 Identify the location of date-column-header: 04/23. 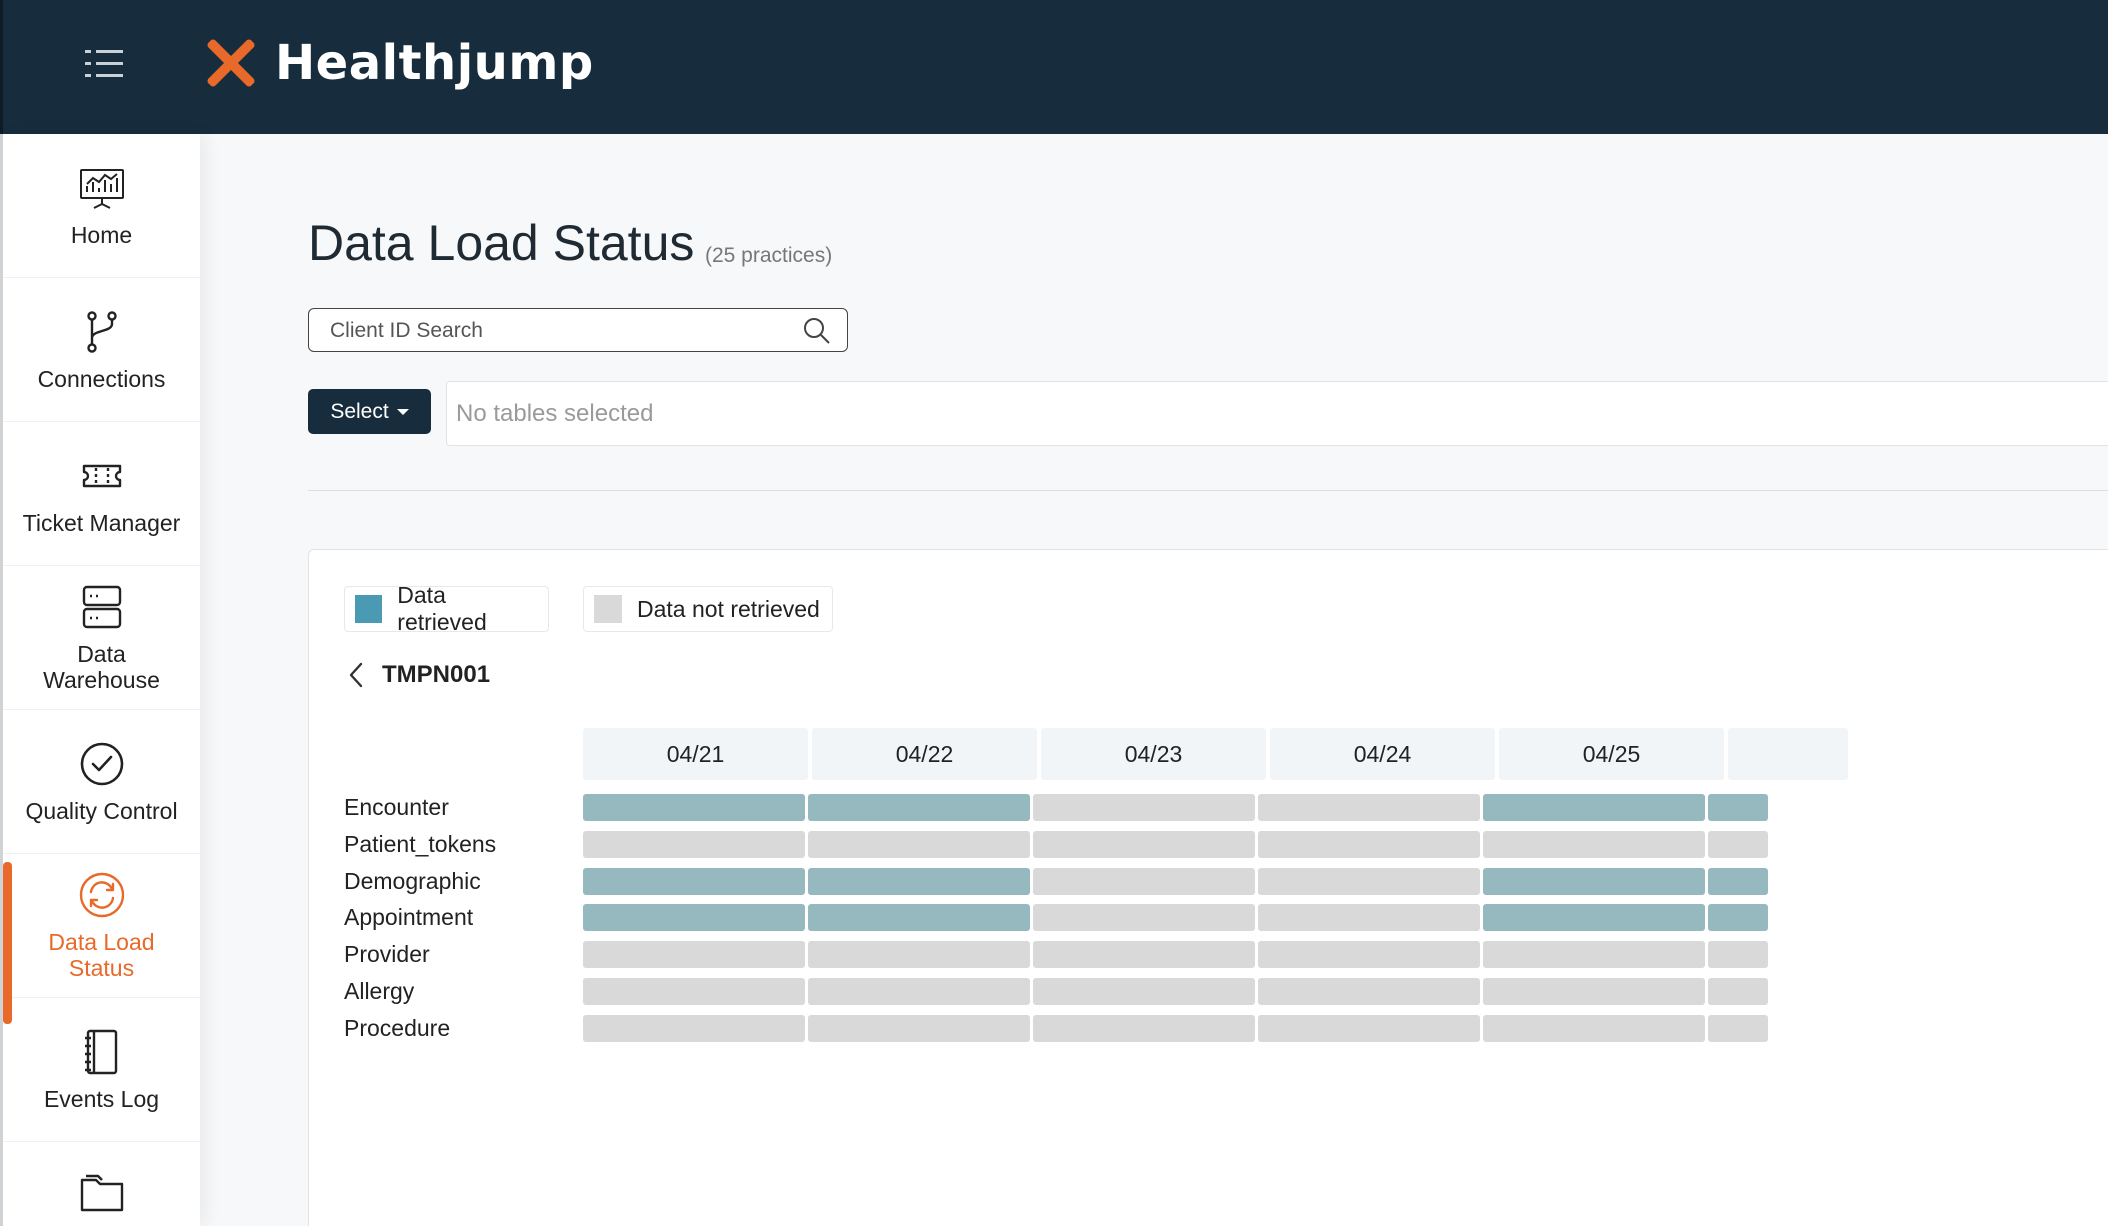
(1153, 754).